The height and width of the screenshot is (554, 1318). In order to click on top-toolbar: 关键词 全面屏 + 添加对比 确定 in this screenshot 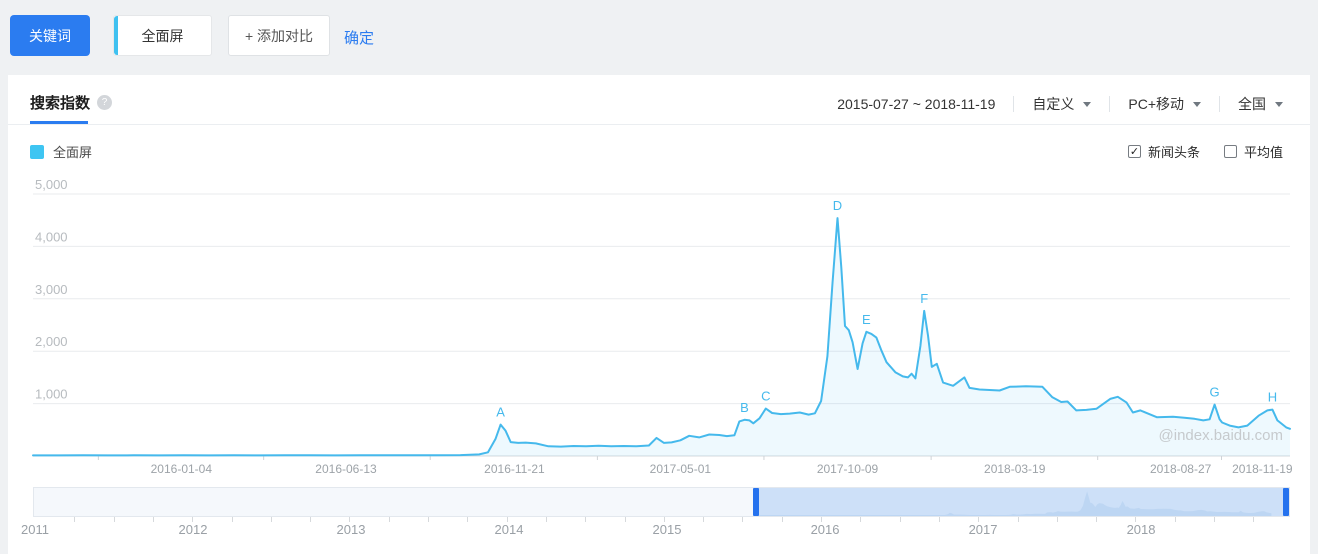, I will do `click(659, 37)`.